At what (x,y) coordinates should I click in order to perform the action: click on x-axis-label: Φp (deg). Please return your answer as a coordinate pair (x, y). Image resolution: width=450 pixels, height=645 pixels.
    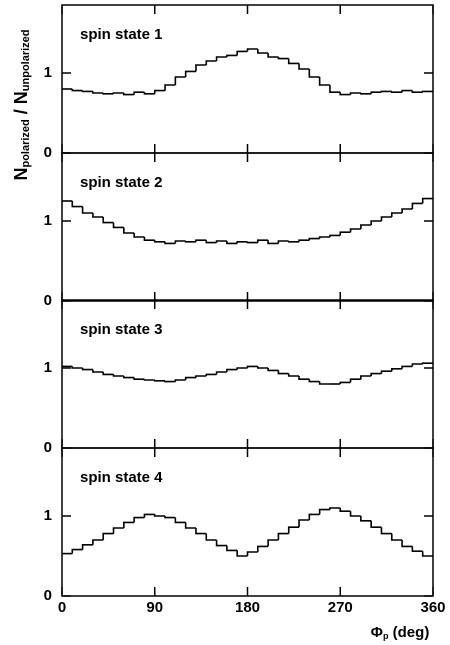
    Looking at the image, I should click on (400, 632).